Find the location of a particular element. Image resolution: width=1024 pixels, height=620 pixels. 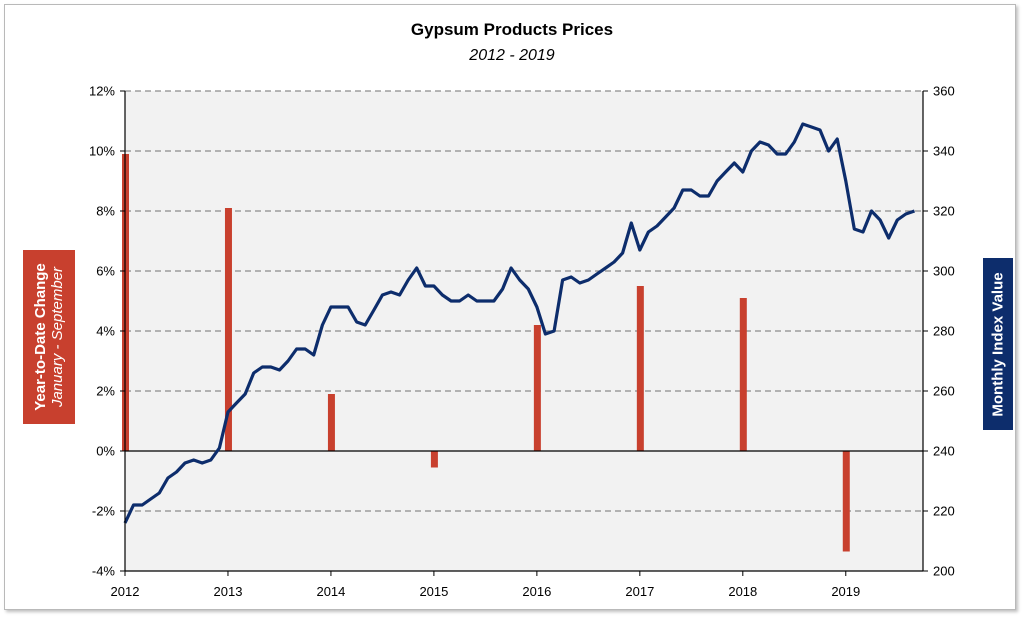

right-tick-label: 340 is located at coordinates (944, 151).